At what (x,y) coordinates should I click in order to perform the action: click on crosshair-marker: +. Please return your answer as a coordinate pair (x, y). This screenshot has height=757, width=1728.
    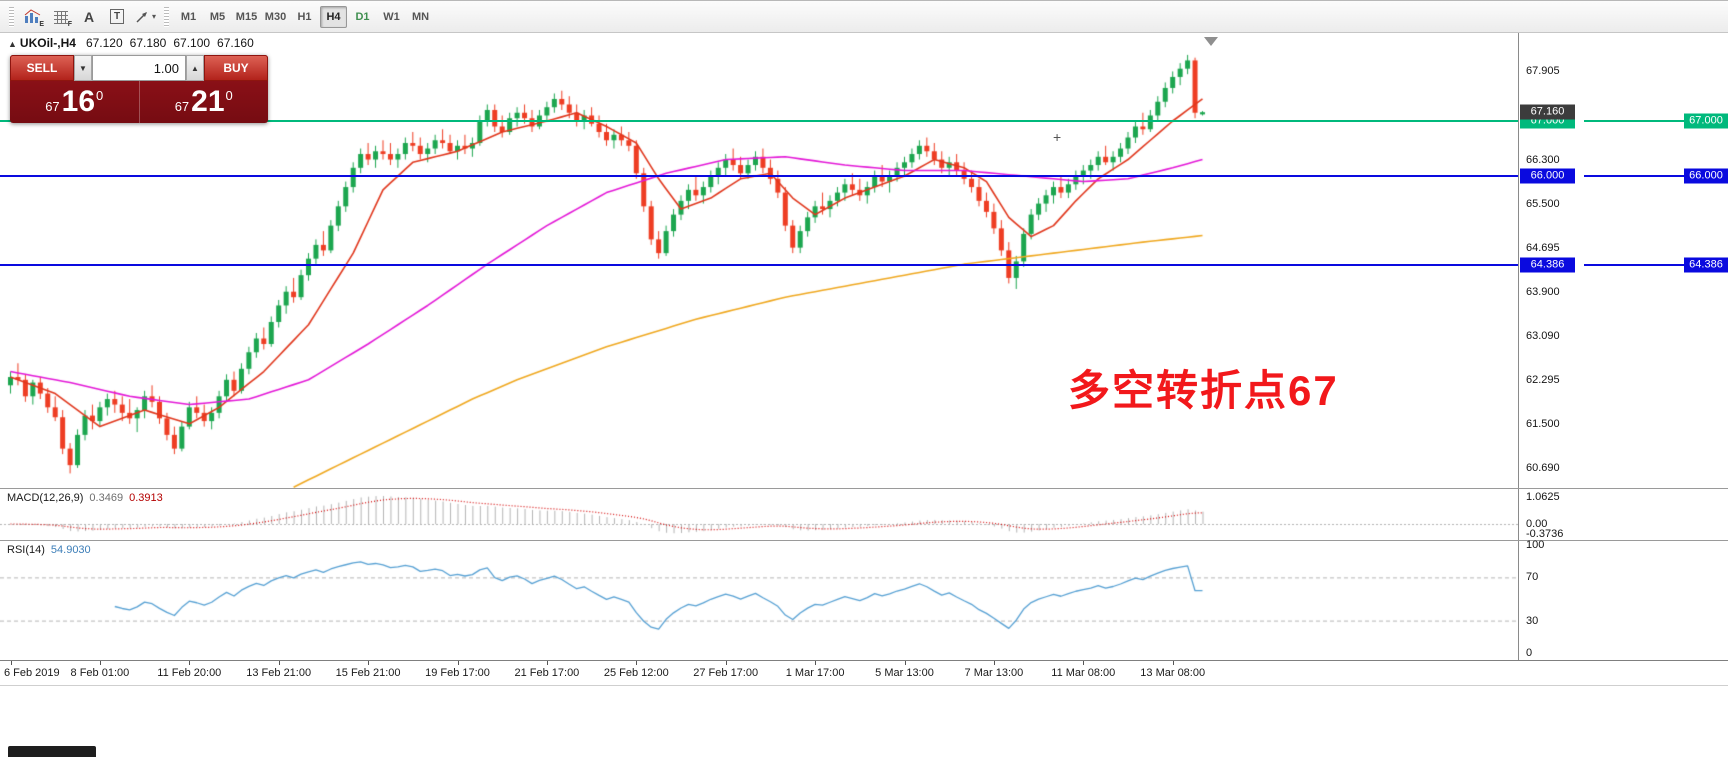
    Looking at the image, I should click on (1057, 137).